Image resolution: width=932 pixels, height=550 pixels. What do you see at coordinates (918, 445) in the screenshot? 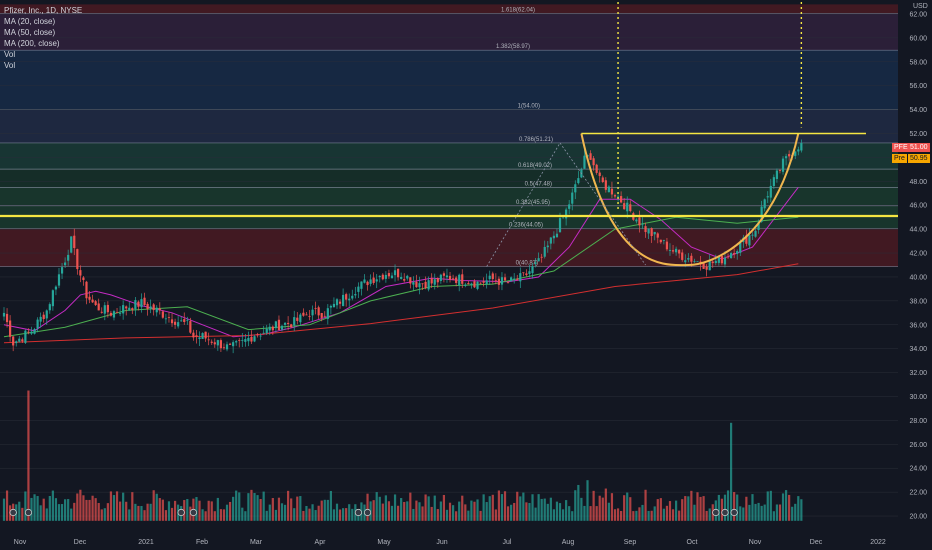
I see `price-tick: 26.00` at bounding box center [918, 445].